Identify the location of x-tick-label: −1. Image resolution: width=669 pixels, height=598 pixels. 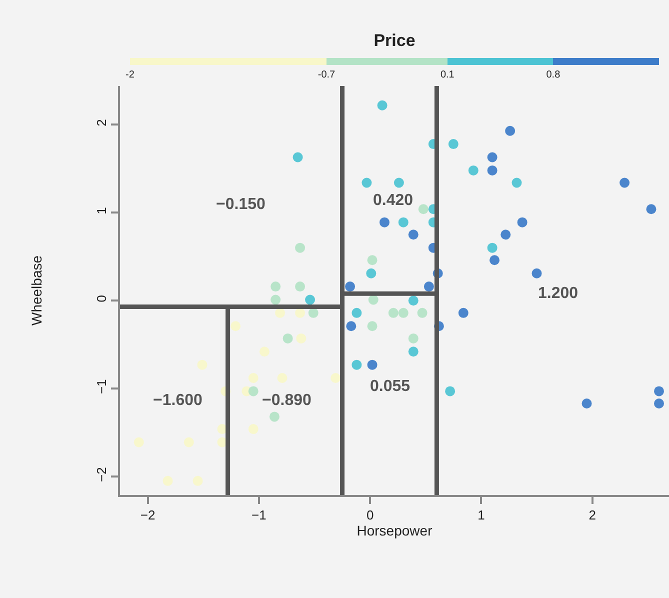
(259, 515).